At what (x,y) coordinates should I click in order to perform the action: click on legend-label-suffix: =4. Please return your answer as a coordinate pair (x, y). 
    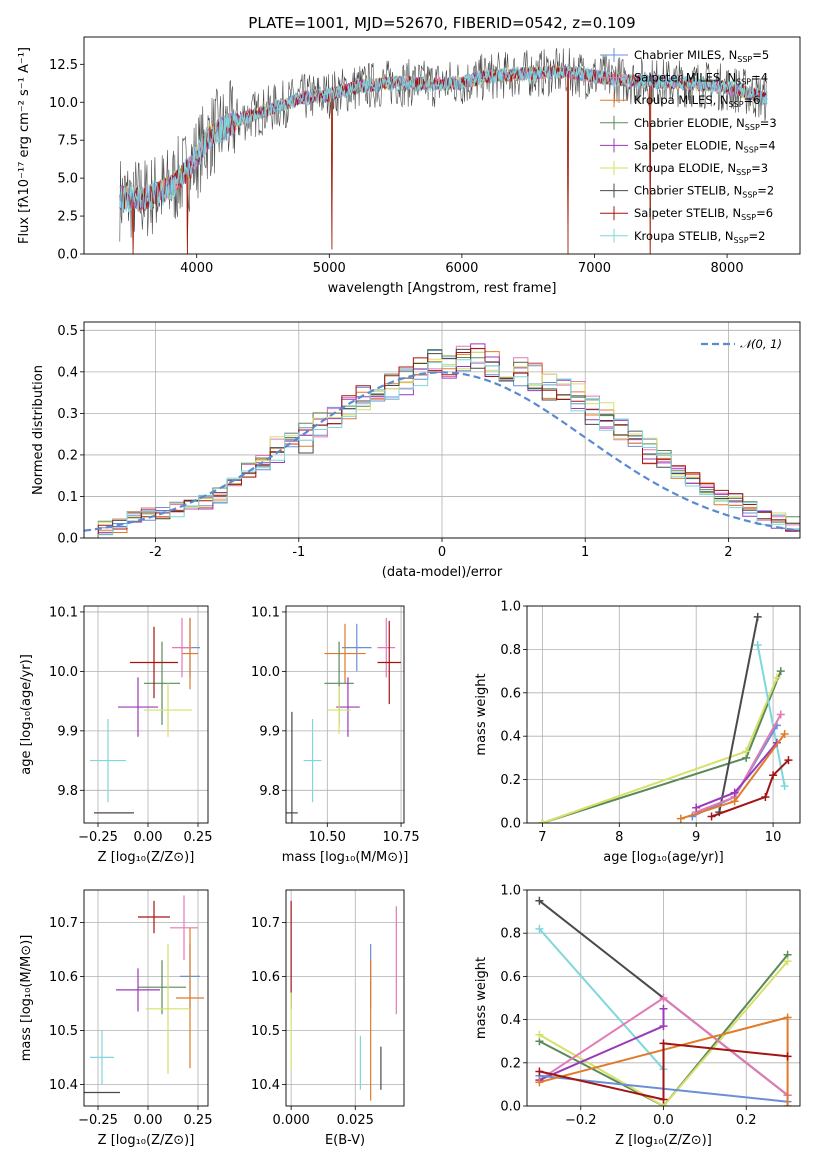
    Looking at the image, I should click on (767, 145).